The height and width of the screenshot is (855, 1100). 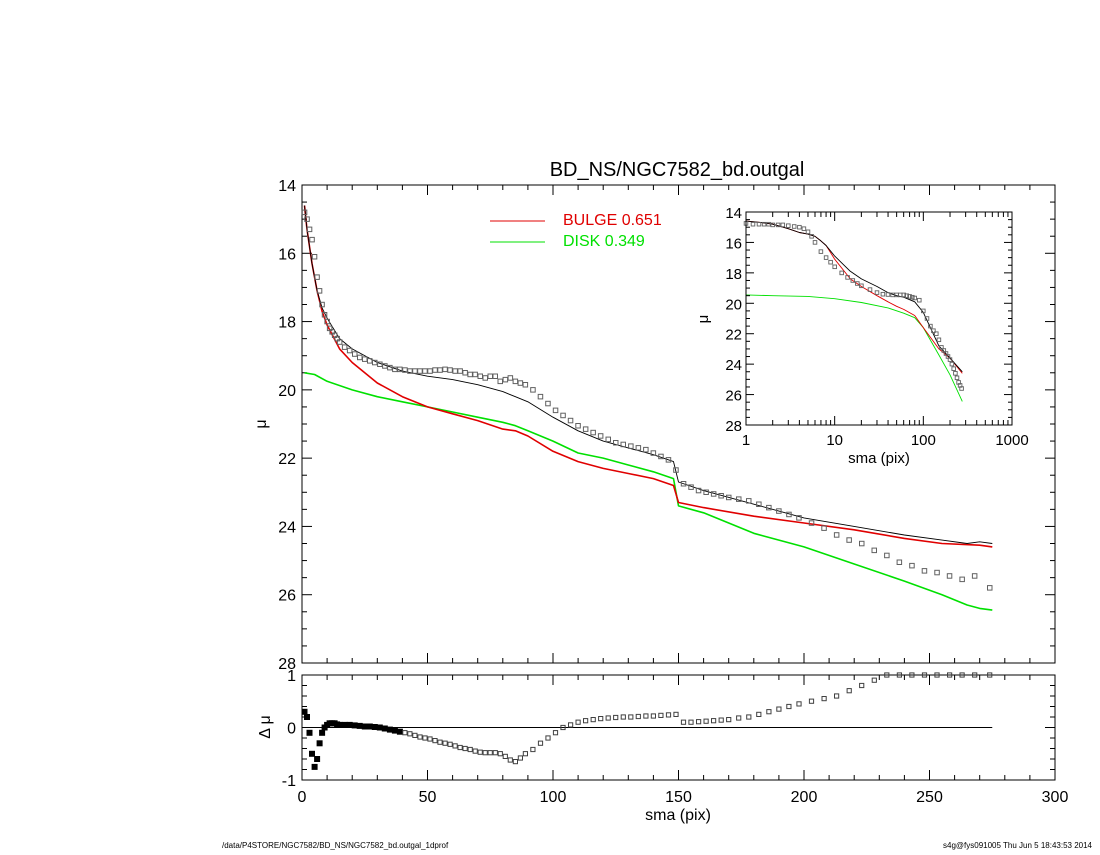 I want to click on inset-panel: 1 10 100 1000 14 16 18 20 22 24 26 28 μ sma (pix), so click(x=862, y=336).